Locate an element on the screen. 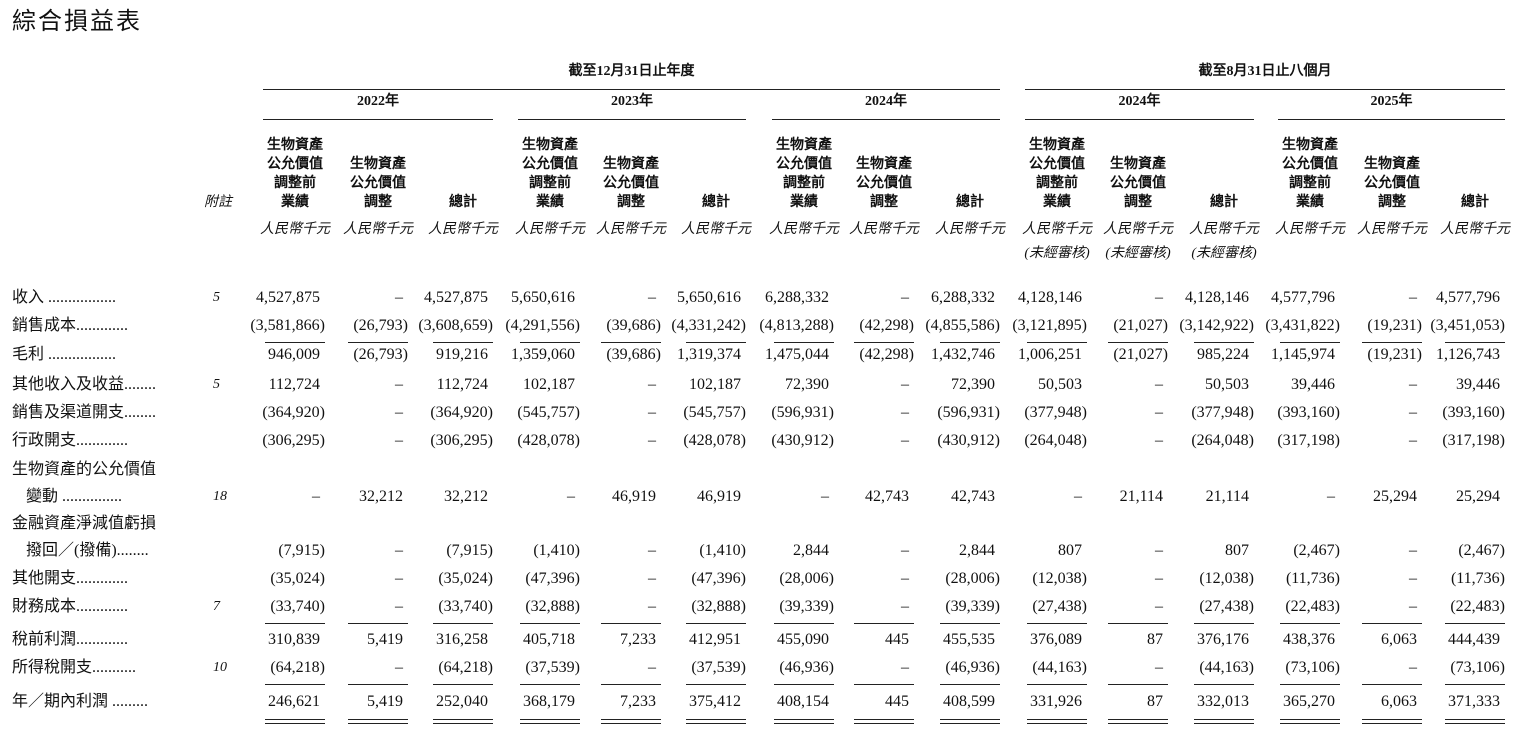 Image resolution: width=1516 pixels, height=734 pixels. cell-value: (28,006) is located at coordinates (806, 578).